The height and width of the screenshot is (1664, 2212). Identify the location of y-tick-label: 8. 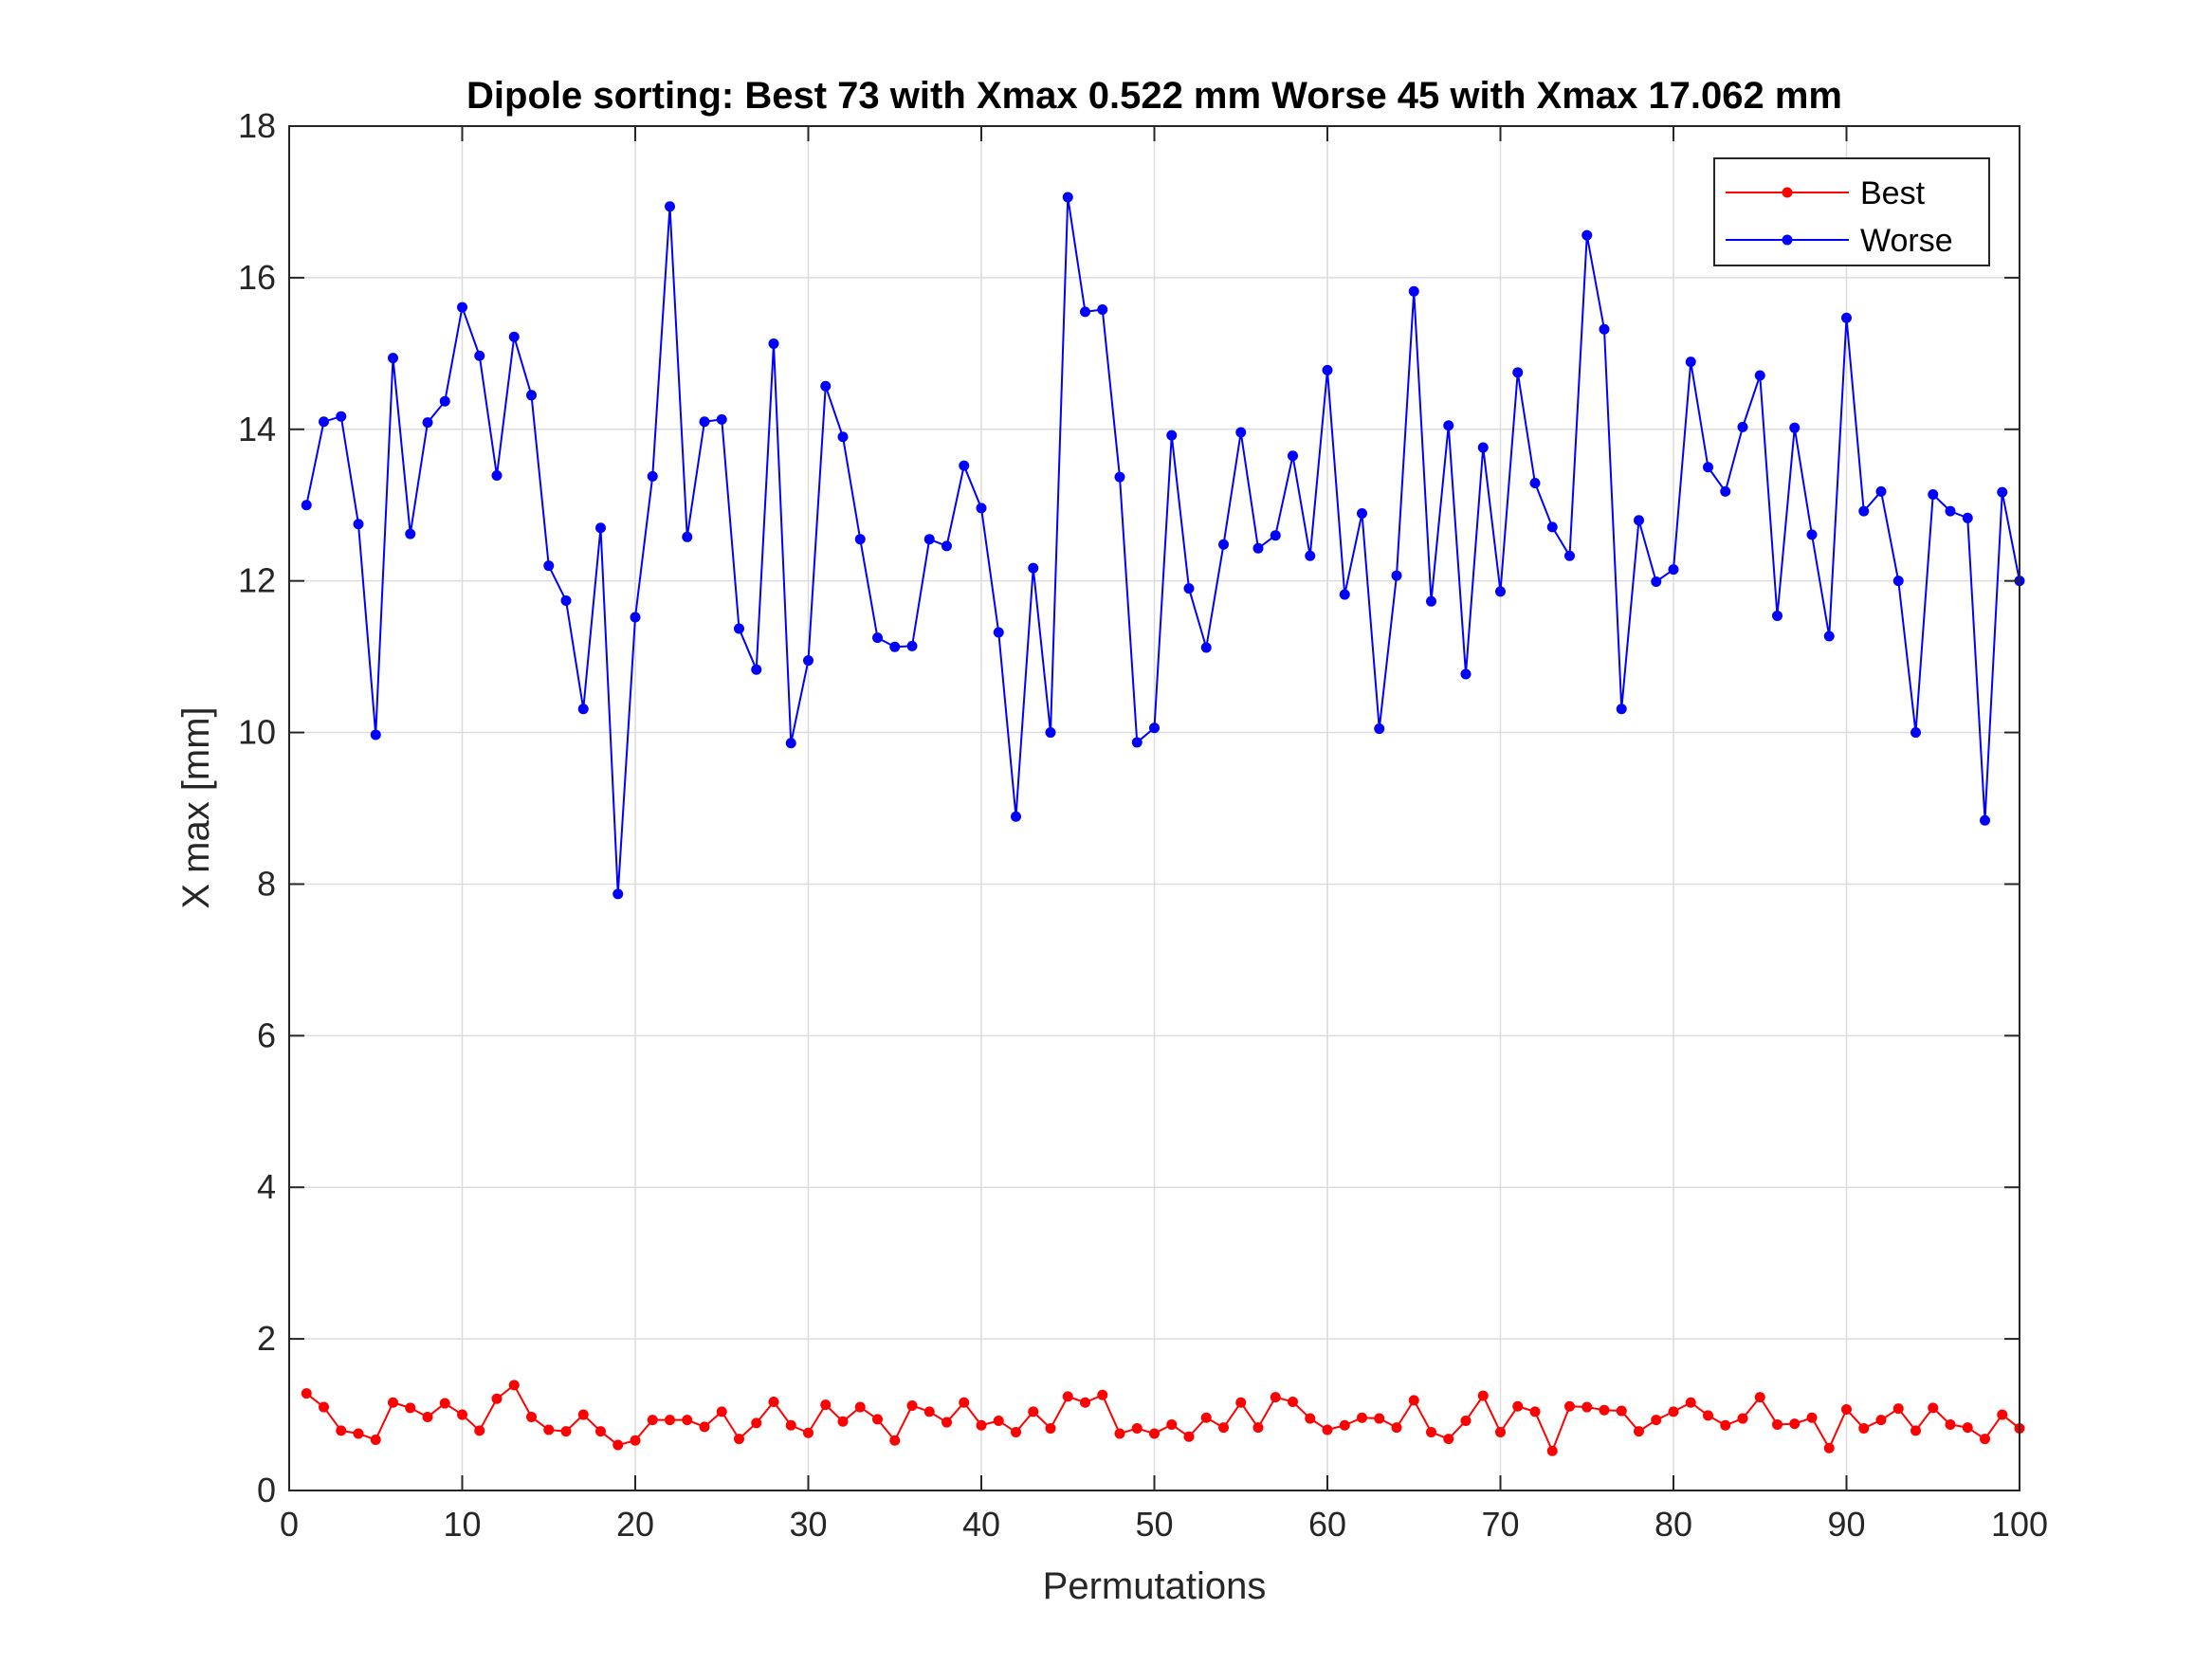
(266, 883).